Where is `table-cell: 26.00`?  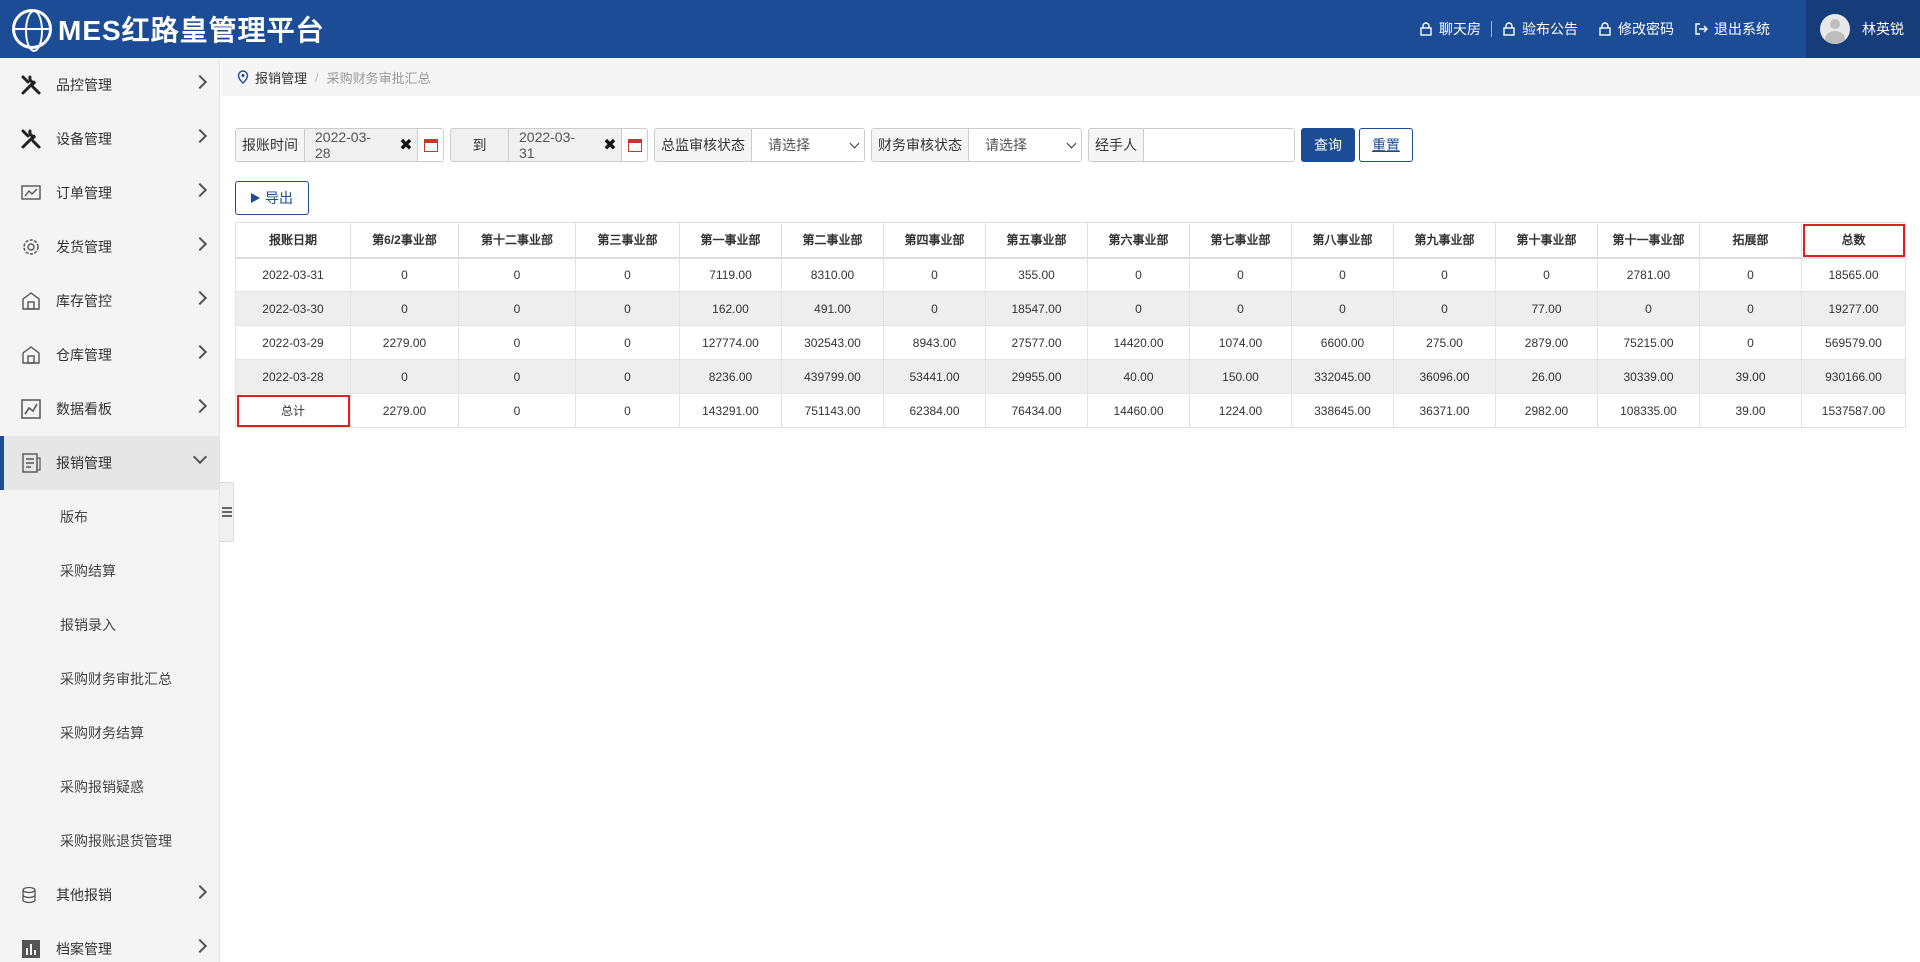 table-cell: 26.00 is located at coordinates (1546, 376).